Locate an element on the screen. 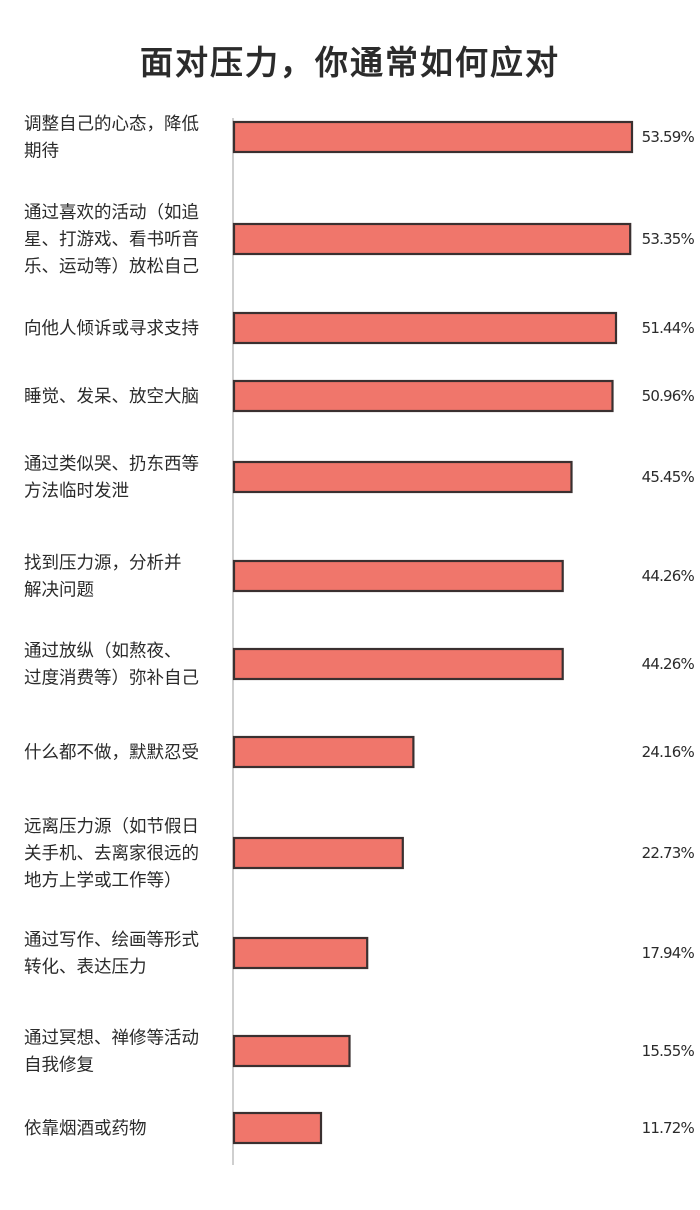 Image resolution: width=700 pixels, height=1210 pixels. value-label-3: 51.44% is located at coordinates (668, 328).